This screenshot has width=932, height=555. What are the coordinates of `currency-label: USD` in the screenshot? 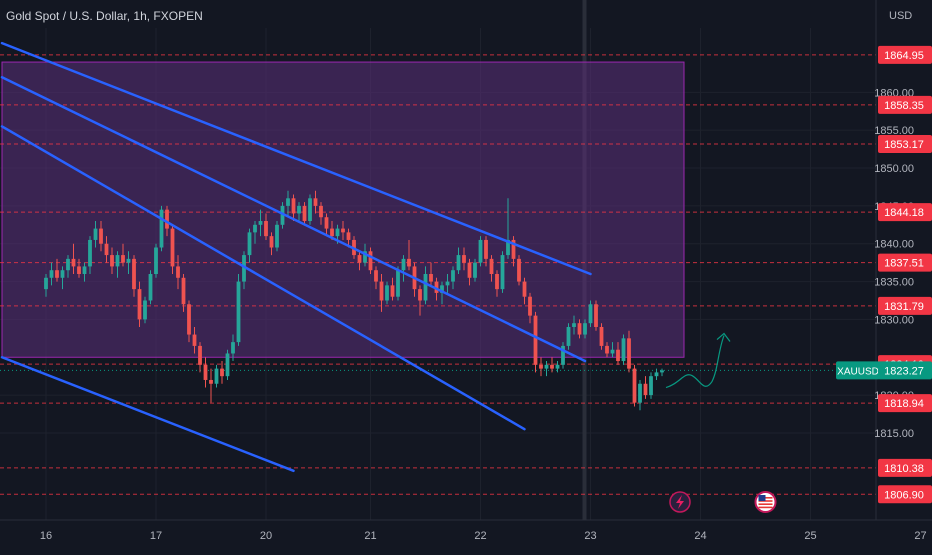 It's located at (901, 16).